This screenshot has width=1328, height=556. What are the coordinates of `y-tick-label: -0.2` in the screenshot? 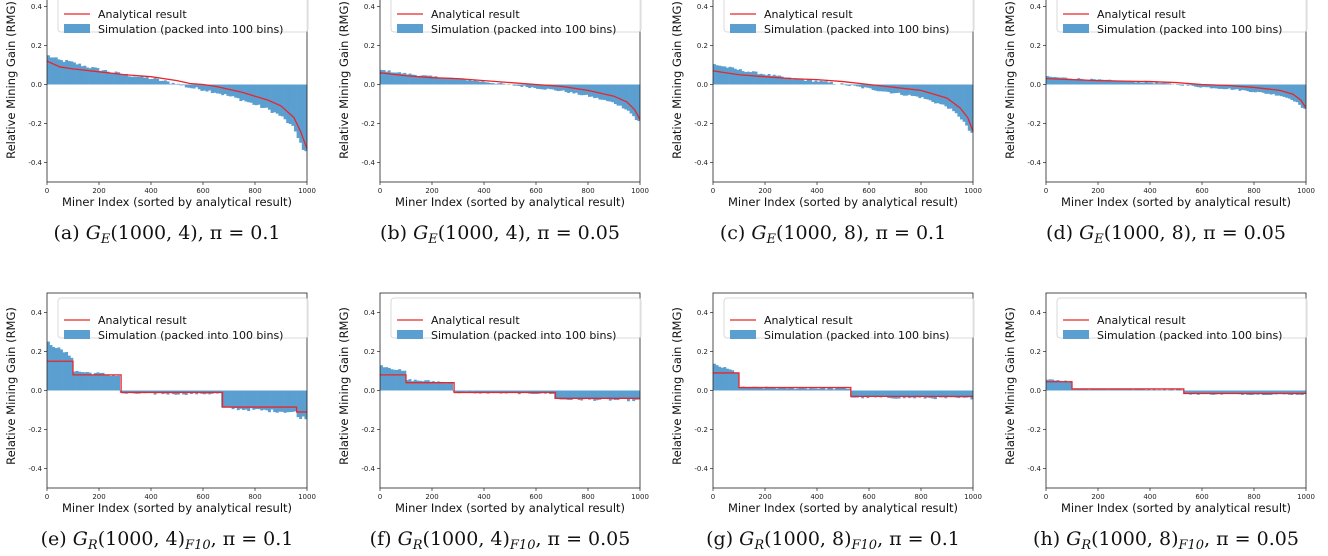 It's located at (701, 124).